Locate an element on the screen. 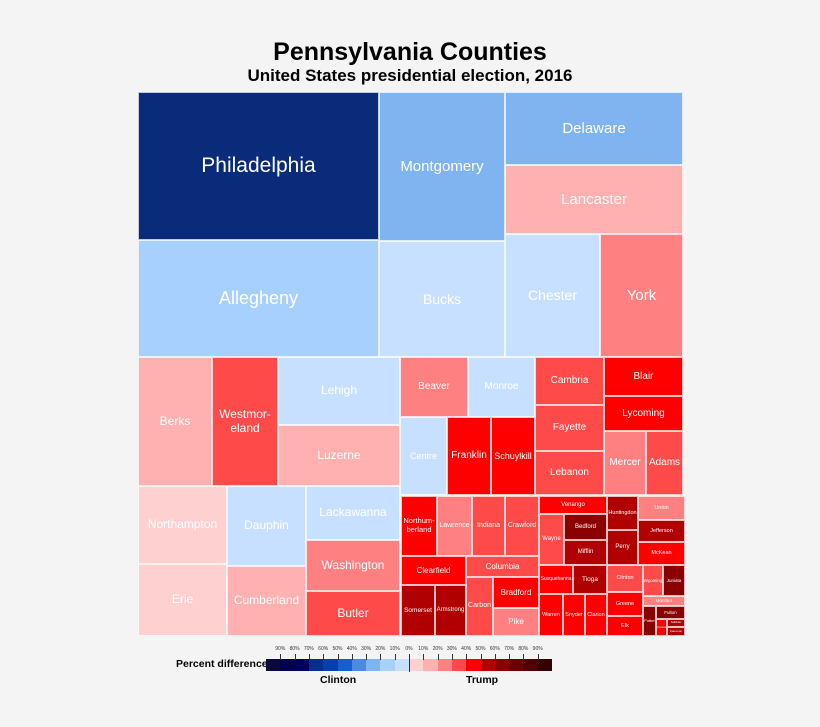 The image size is (820, 727). county-cell-luzerne: Luzerne is located at coordinates (339, 455).